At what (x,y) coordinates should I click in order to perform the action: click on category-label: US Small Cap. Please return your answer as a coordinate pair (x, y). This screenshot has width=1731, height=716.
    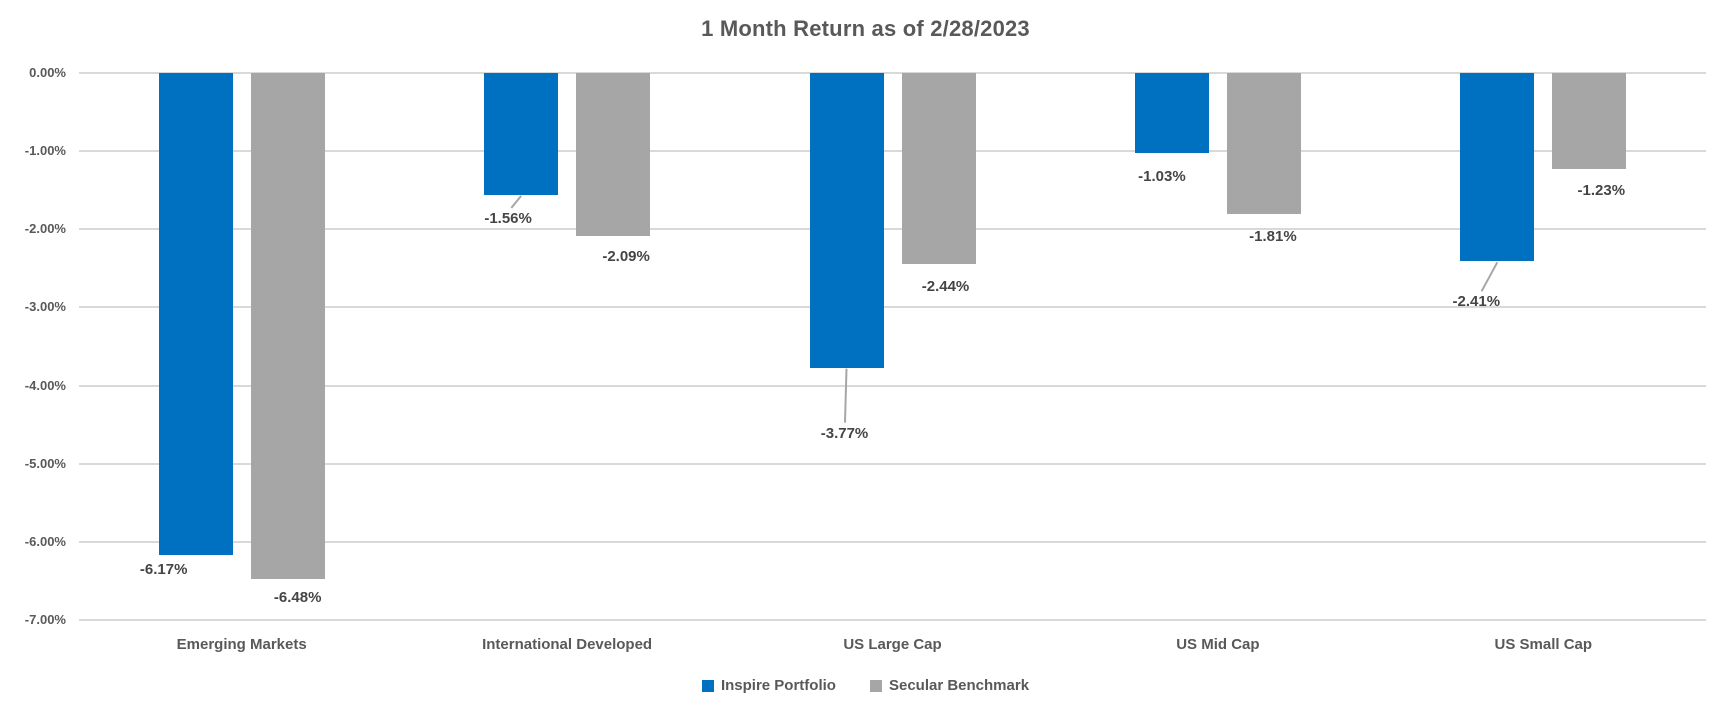
    Looking at the image, I should click on (1543, 644).